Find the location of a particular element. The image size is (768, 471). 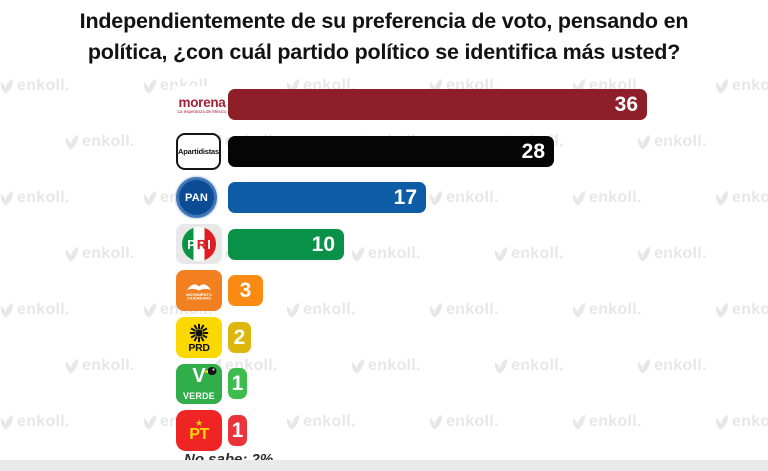

bar-row-pt: ★ PT 1 is located at coordinates (211, 430).